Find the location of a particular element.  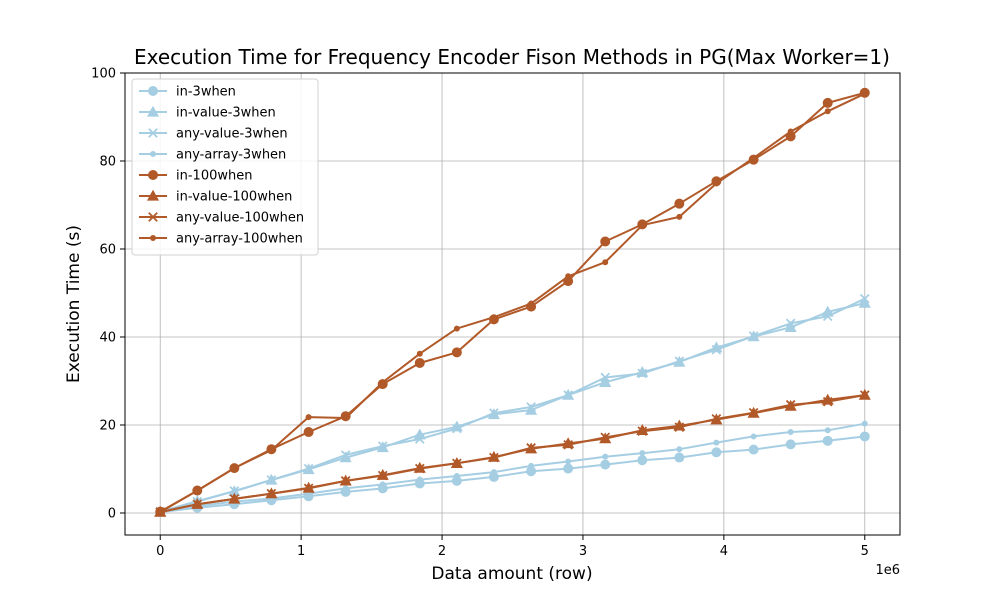

y-tick-label: 40 is located at coordinates (107, 338).